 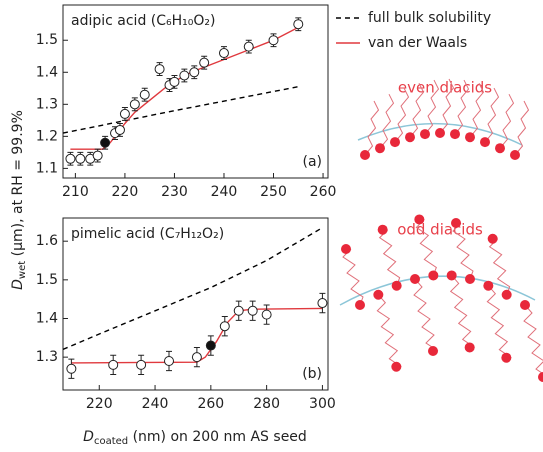 I want to click on x-tick-label: 230, so click(x=174, y=192).